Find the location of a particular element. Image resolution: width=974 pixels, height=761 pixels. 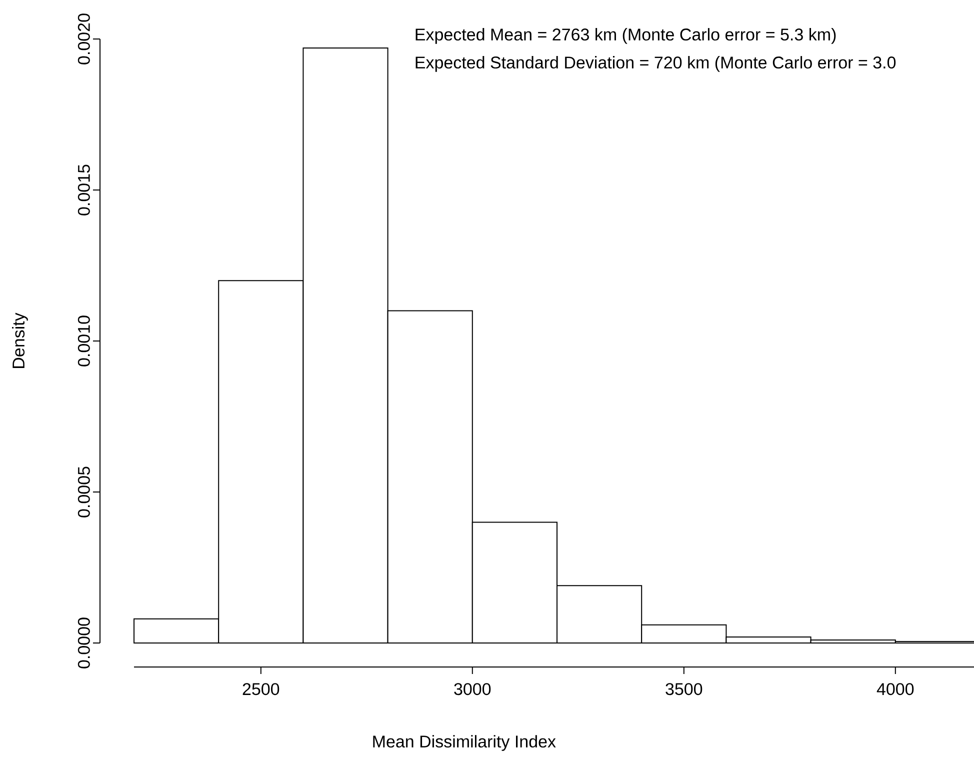

y-tick-label: 0.0000 is located at coordinates (84, 643).